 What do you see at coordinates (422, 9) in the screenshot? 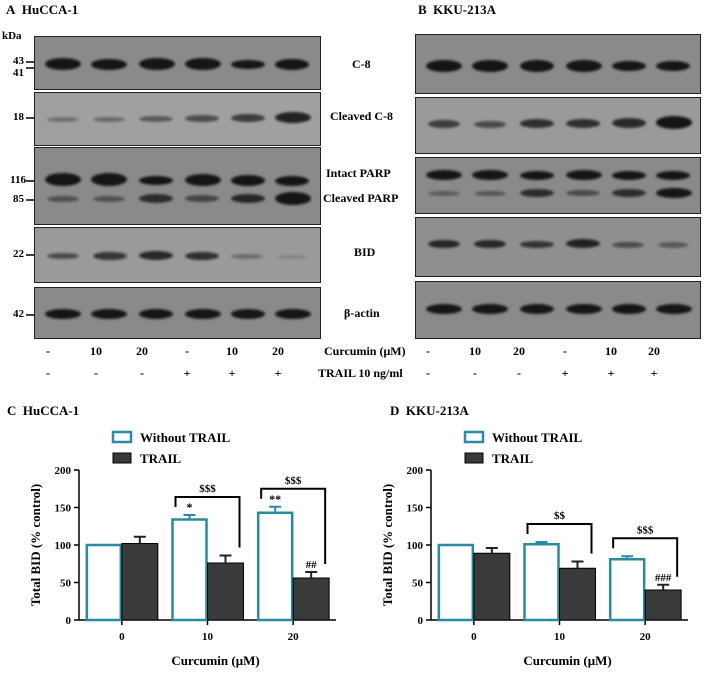
I see `panel-b-letter: B` at bounding box center [422, 9].